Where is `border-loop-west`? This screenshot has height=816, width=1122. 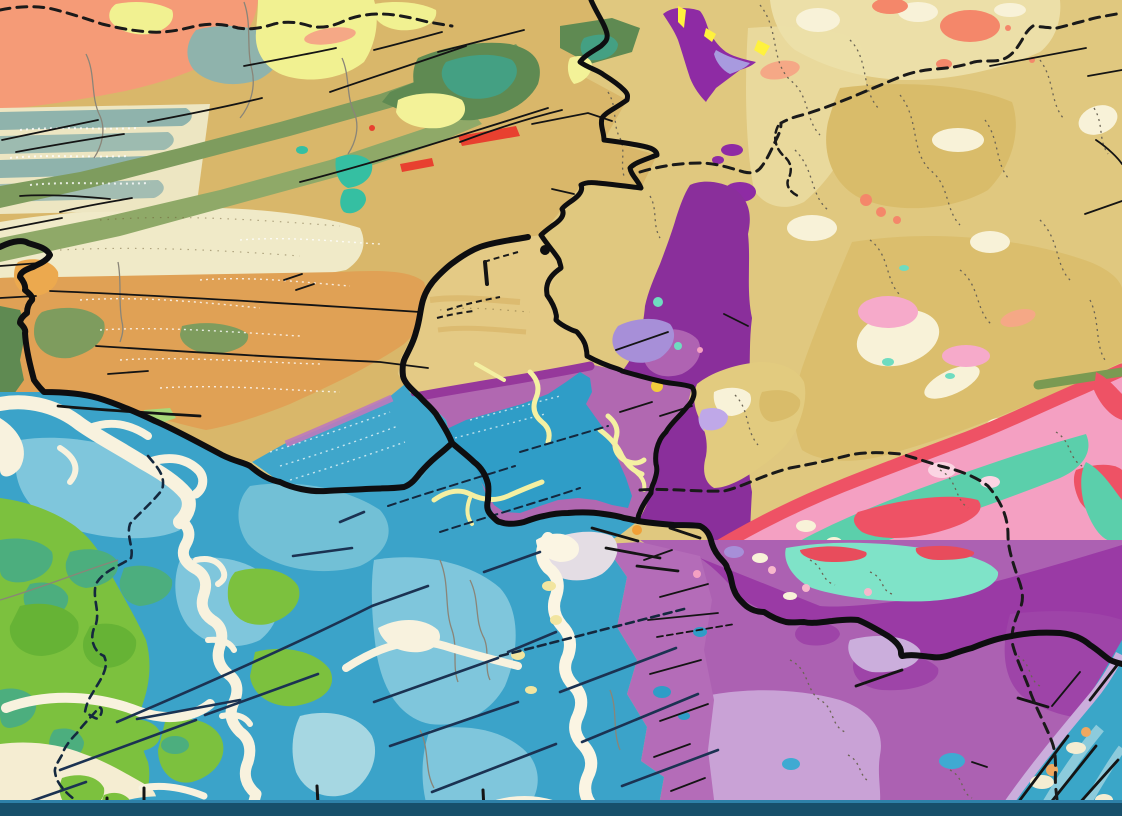 border-loop-west is located at coordinates (465, 340).